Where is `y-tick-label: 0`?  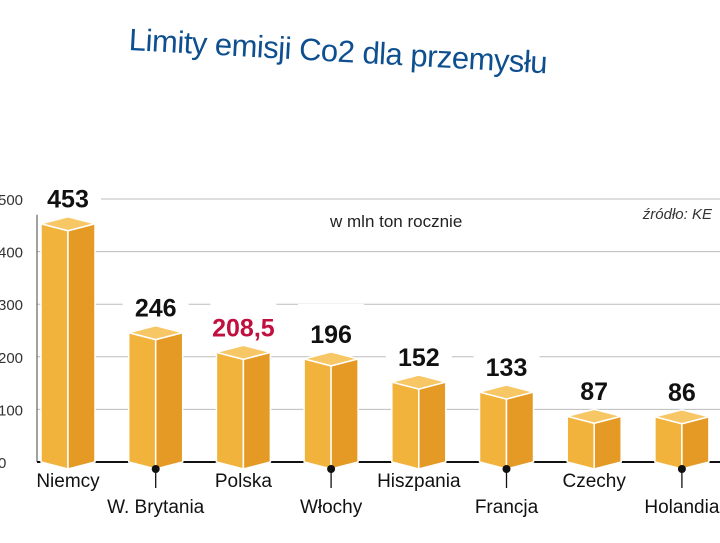
y-tick-label: 0 is located at coordinates (3, 463).